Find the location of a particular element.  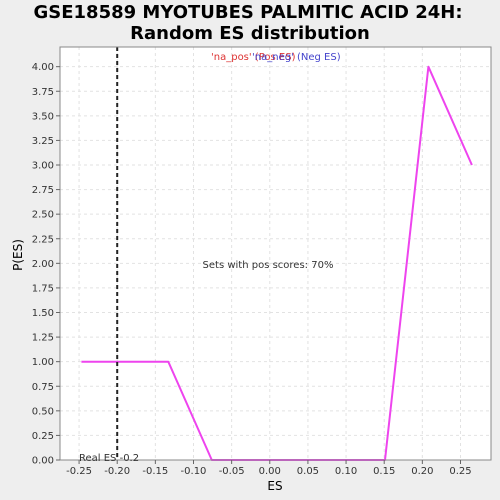

legend-entry-neg: 'na_neg' (Neg ES) is located at coordinates (296, 57).